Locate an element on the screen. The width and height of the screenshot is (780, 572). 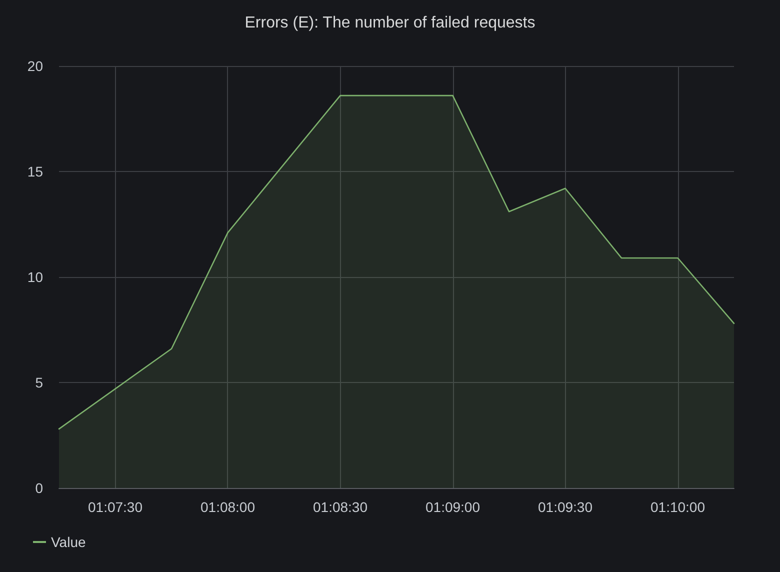
chart-title: Errors (E): The number of failed requests is located at coordinates (390, 23).